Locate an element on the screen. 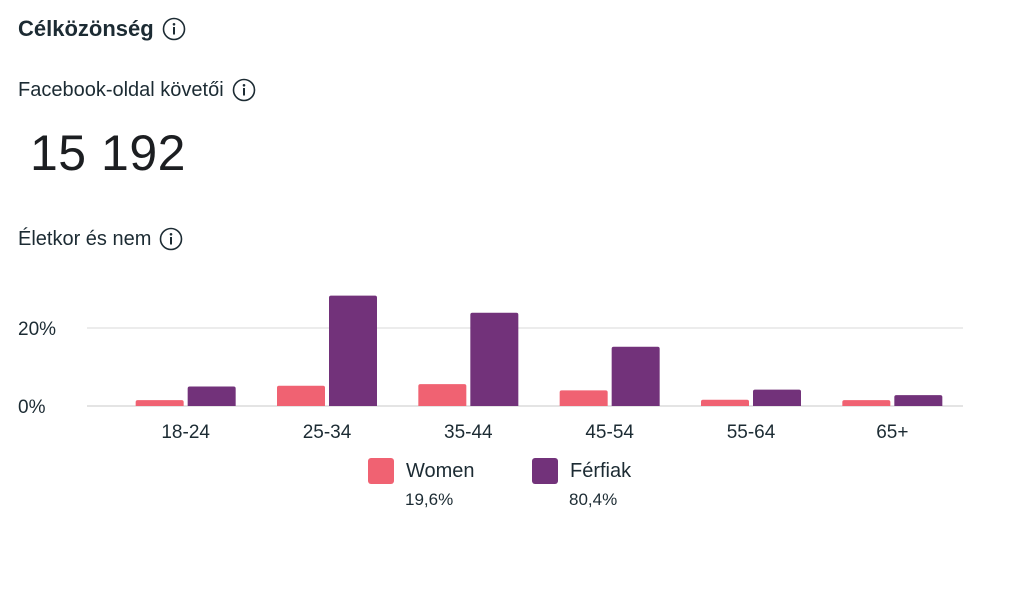 This screenshot has height=598, width=1024. x-tick-label: 55-64 is located at coordinates (751, 432).